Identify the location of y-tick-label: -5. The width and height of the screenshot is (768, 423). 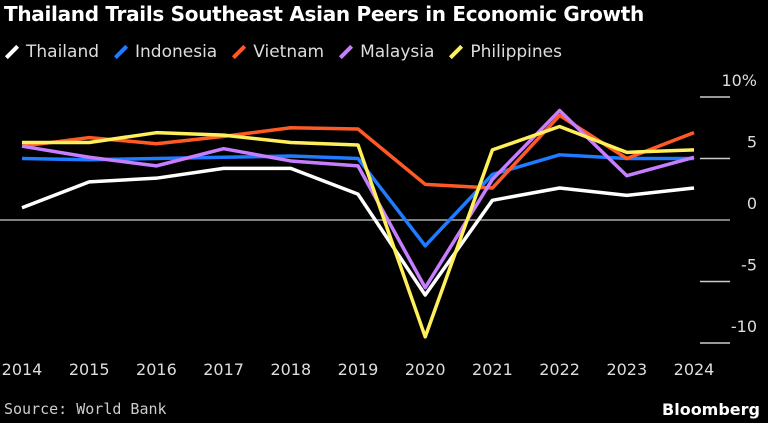
(749, 265).